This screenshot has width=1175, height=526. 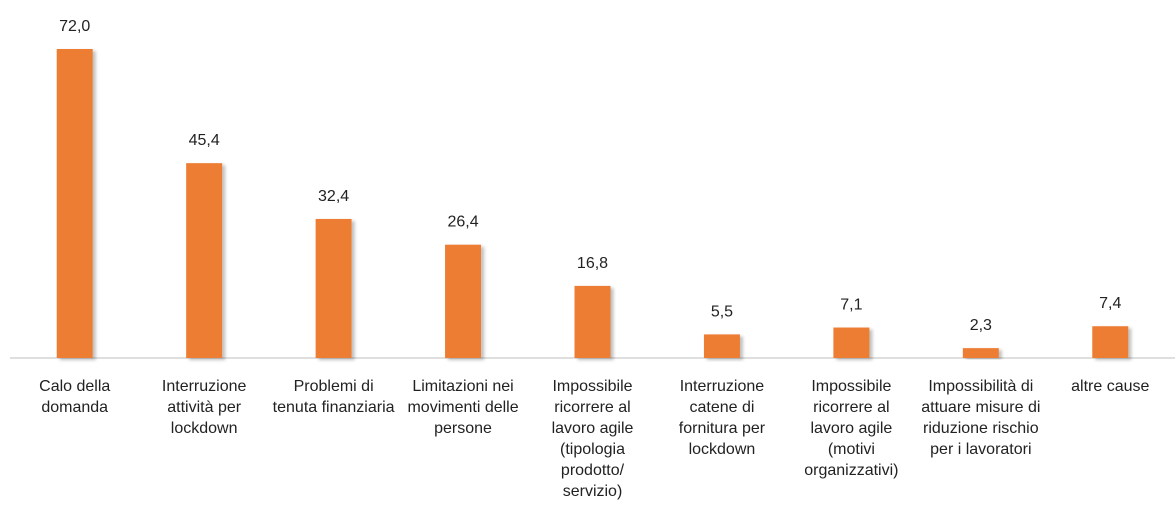 What do you see at coordinates (333, 397) in the screenshot?
I see `x-tick-label: Problemi di tenuta finanziaria` at bounding box center [333, 397].